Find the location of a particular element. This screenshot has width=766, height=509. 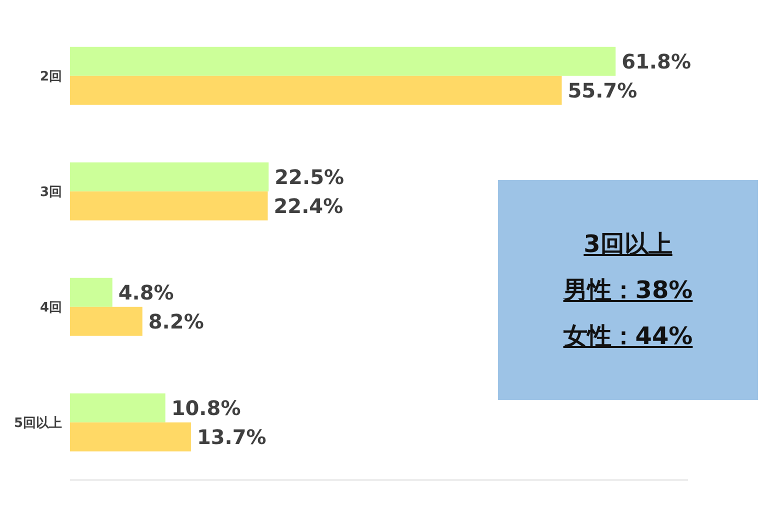

annotation: 男性：38% is located at coordinates (628, 290).